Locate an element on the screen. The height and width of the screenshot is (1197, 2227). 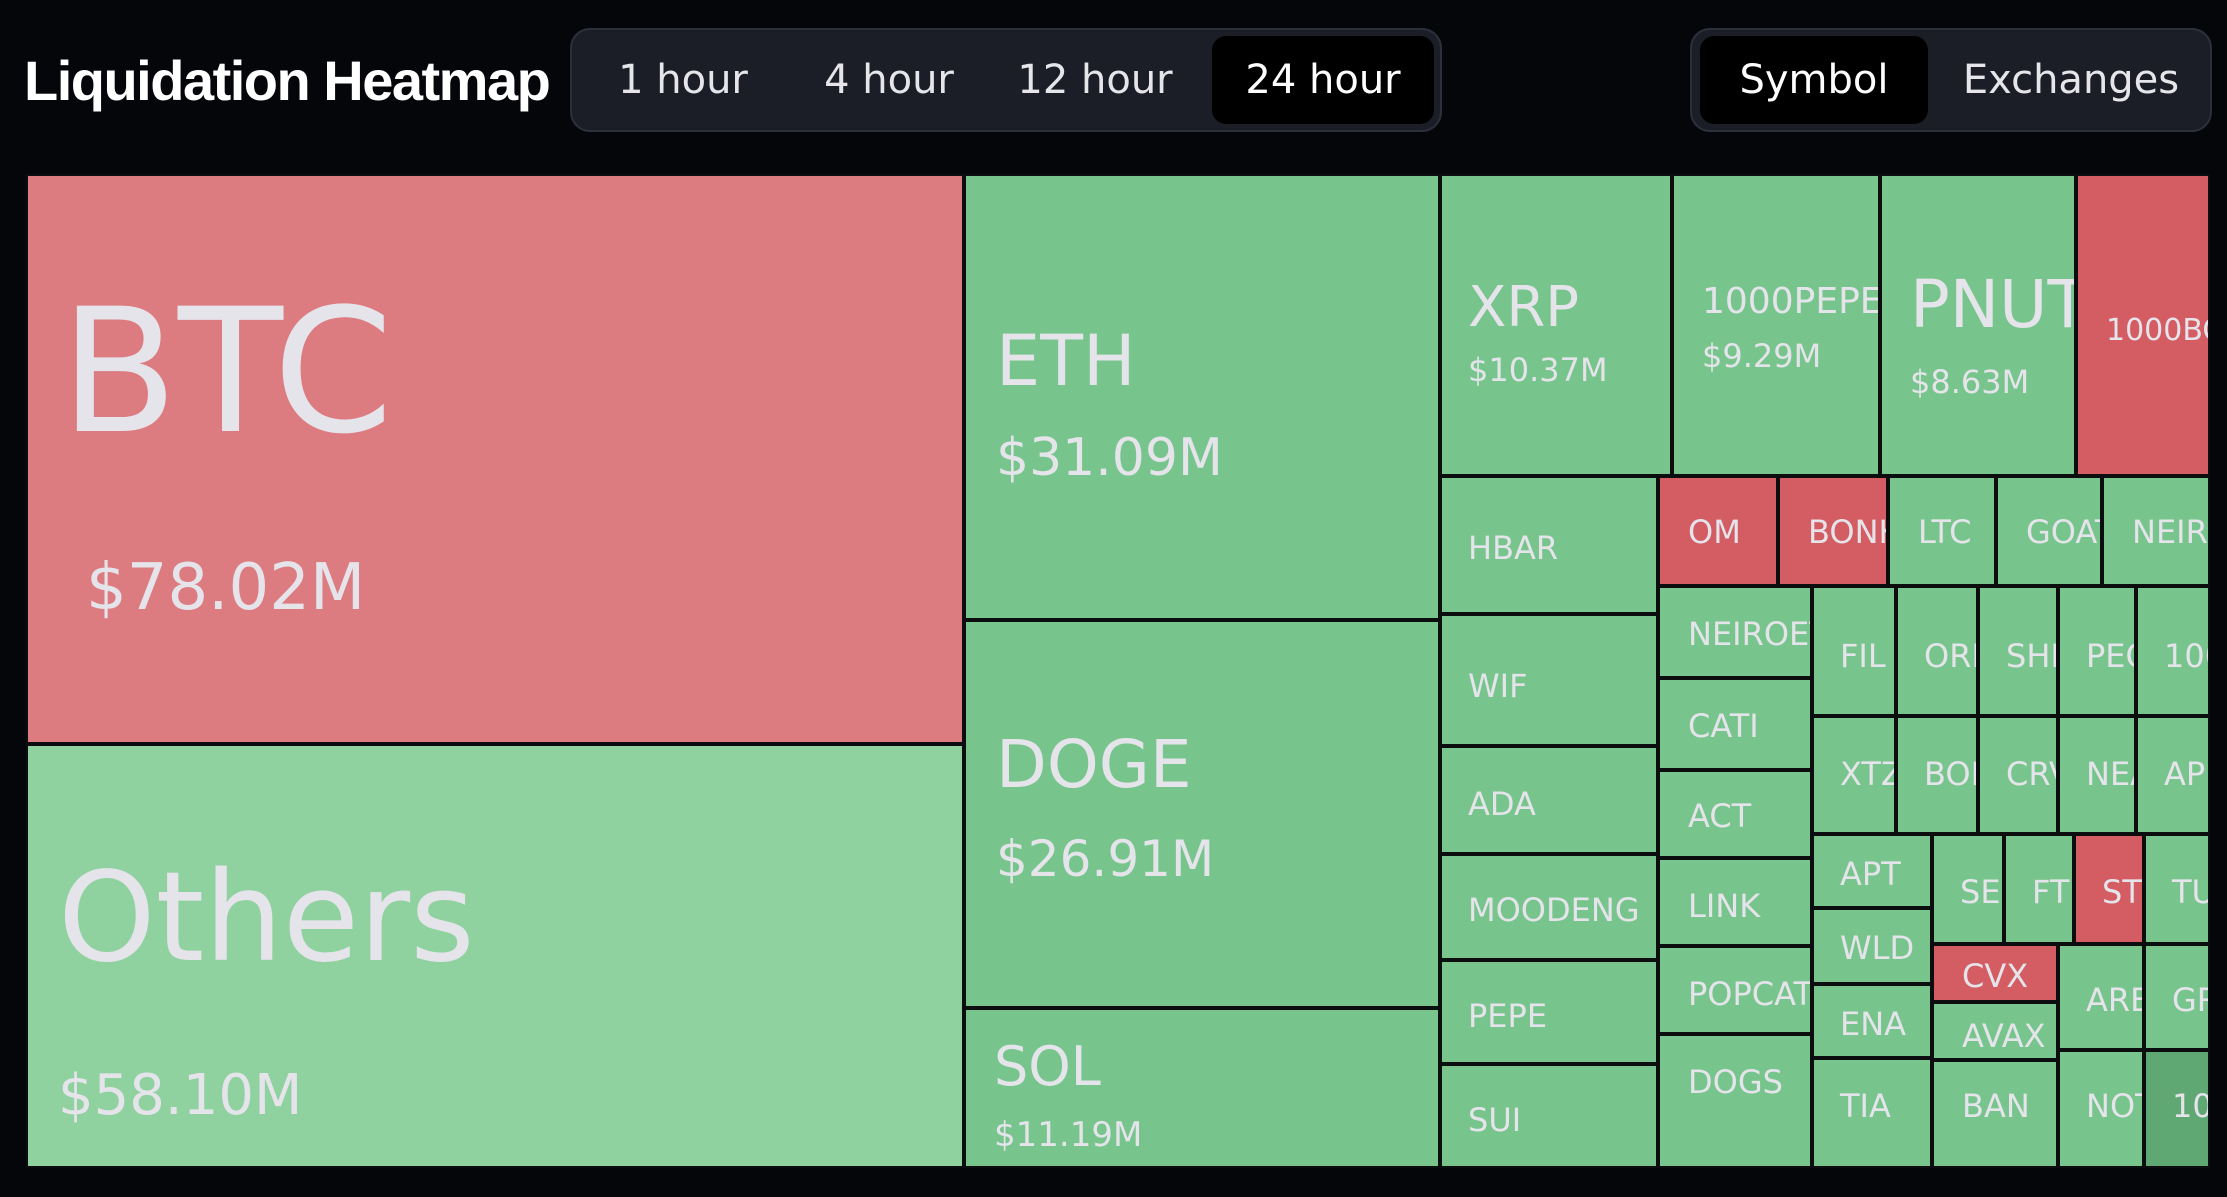
tile-value: $8.63M is located at coordinates (1970, 382).